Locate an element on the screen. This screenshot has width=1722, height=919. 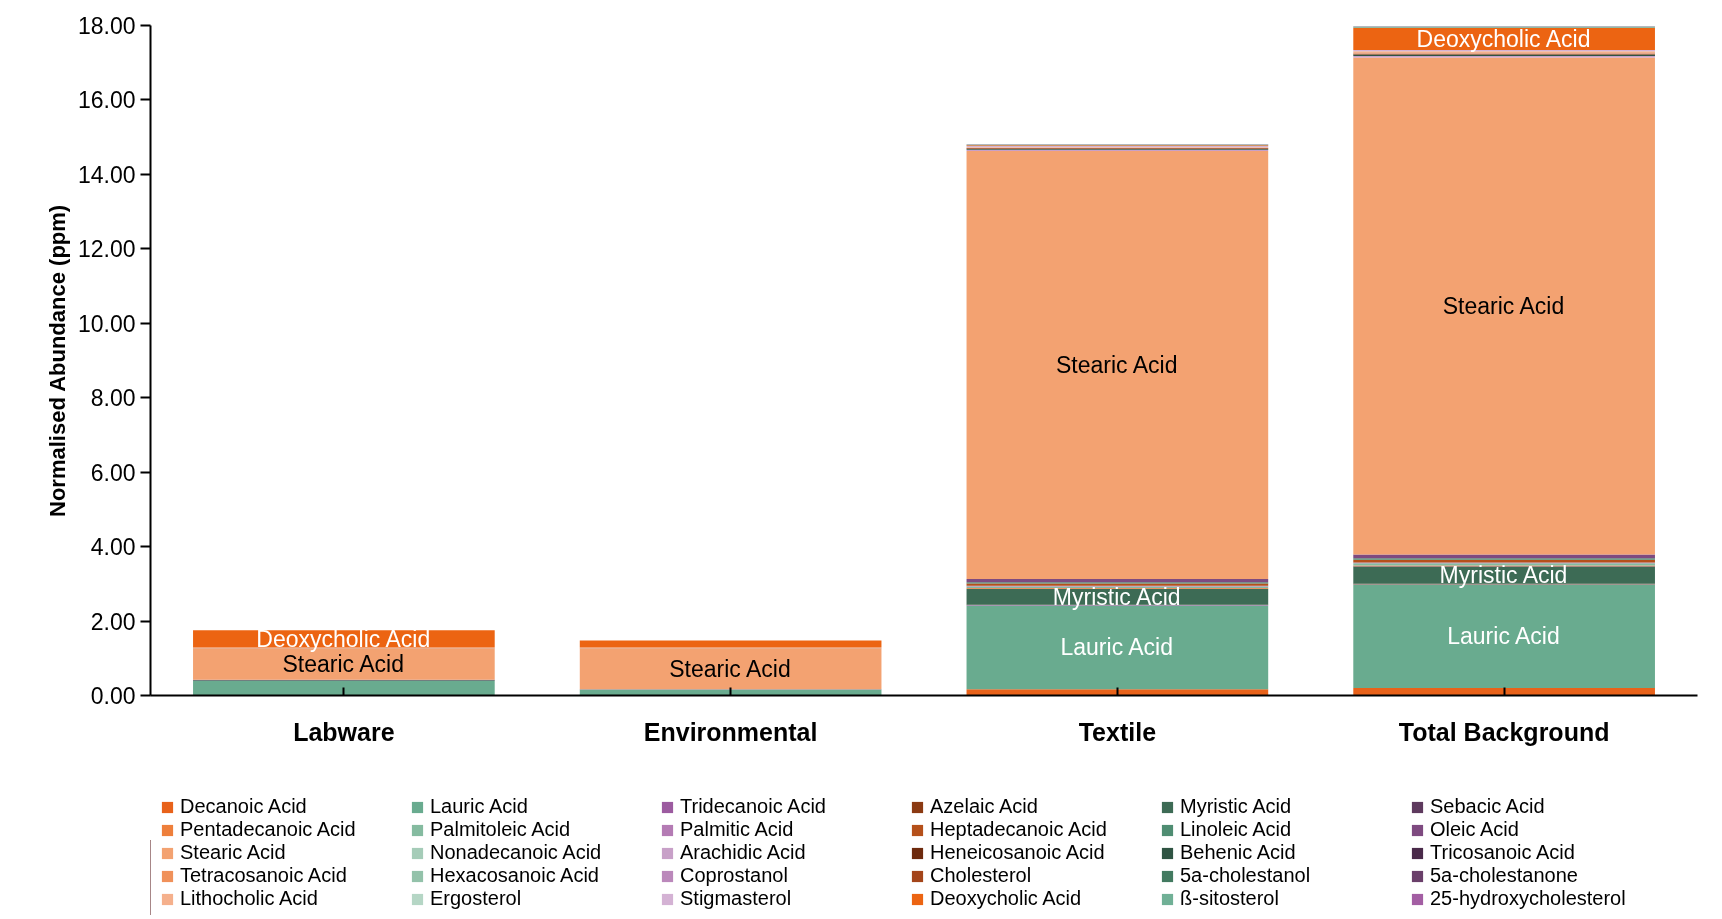
legend-label: Oleic Acid is located at coordinates (1475, 829).